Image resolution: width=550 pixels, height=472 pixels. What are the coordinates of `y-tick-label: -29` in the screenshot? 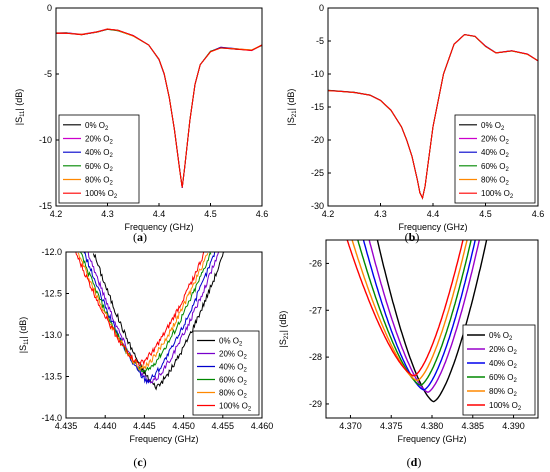 It's located at (315, 404).